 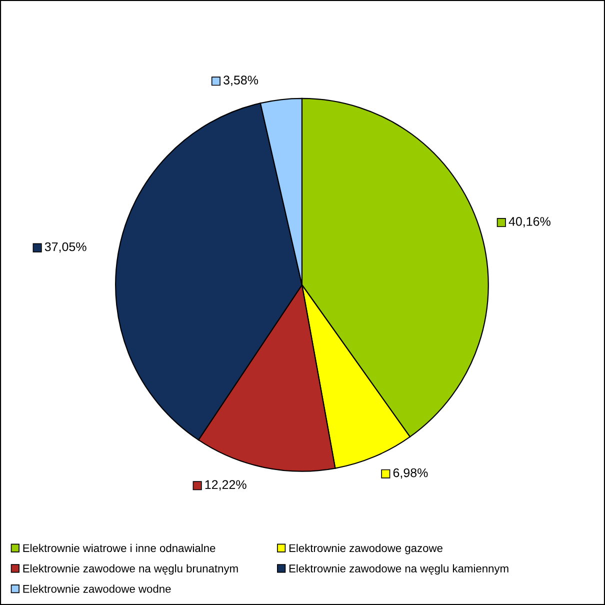 I want to click on legend-label: Elektrownie wiatrowe i inne odnawialne, so click(x=119, y=548).